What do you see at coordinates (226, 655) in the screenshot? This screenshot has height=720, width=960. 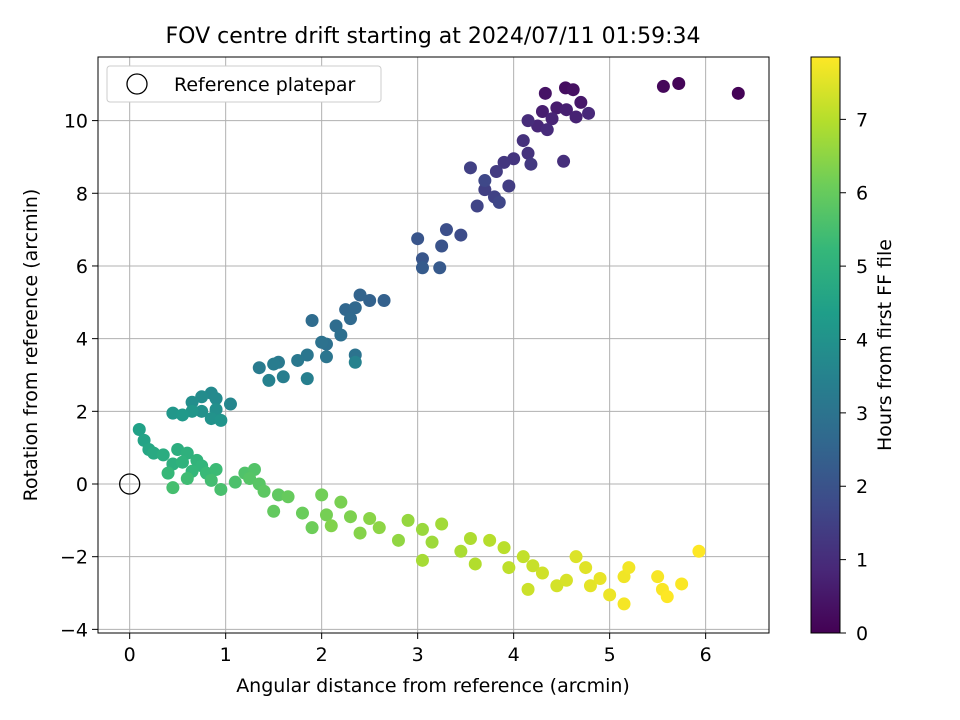 I see `x-tick-label: 1` at bounding box center [226, 655].